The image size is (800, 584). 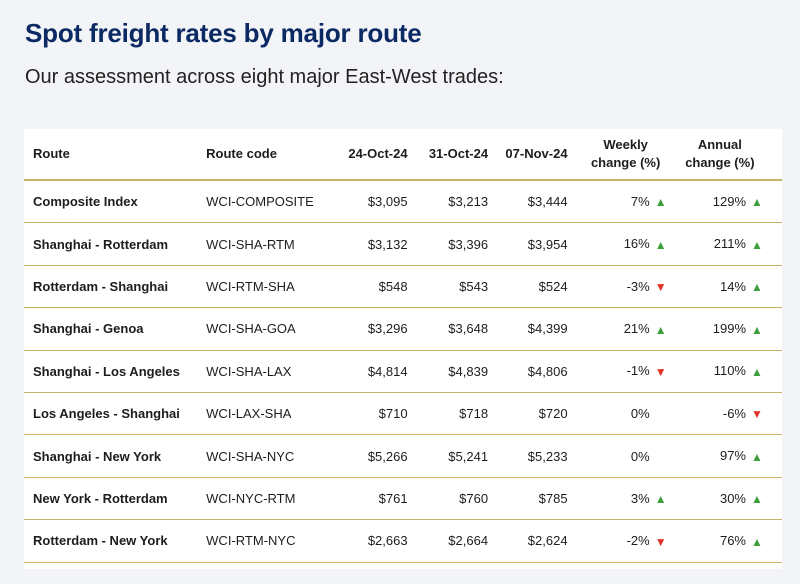 What do you see at coordinates (112, 414) in the screenshot?
I see `cell-route: Los Angeles - Shanghai` at bounding box center [112, 414].